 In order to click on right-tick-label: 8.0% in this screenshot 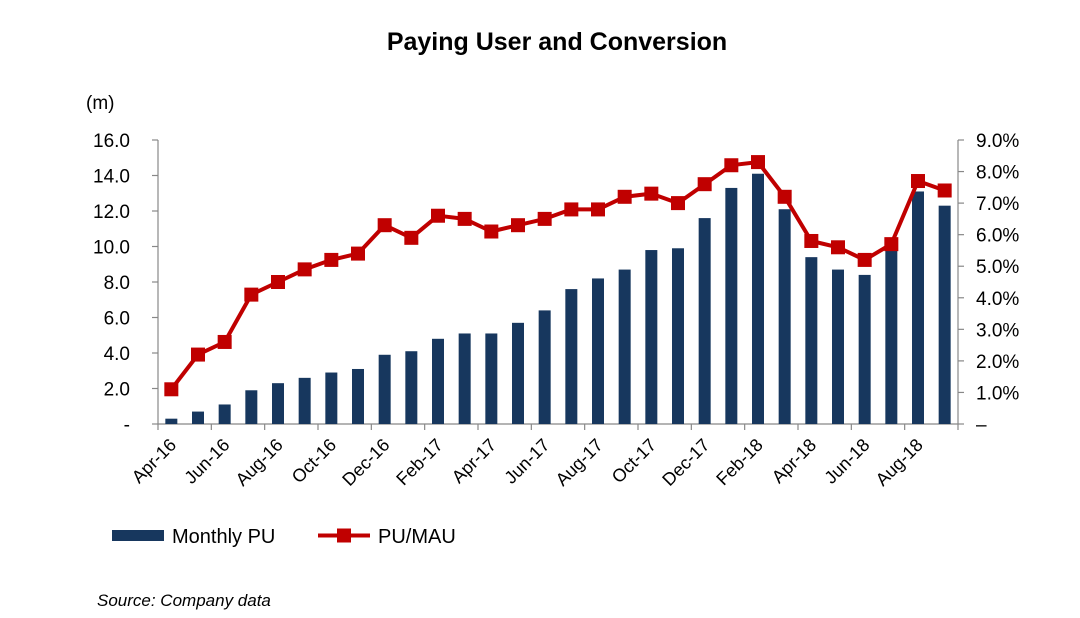, I will do `click(997, 173)`.